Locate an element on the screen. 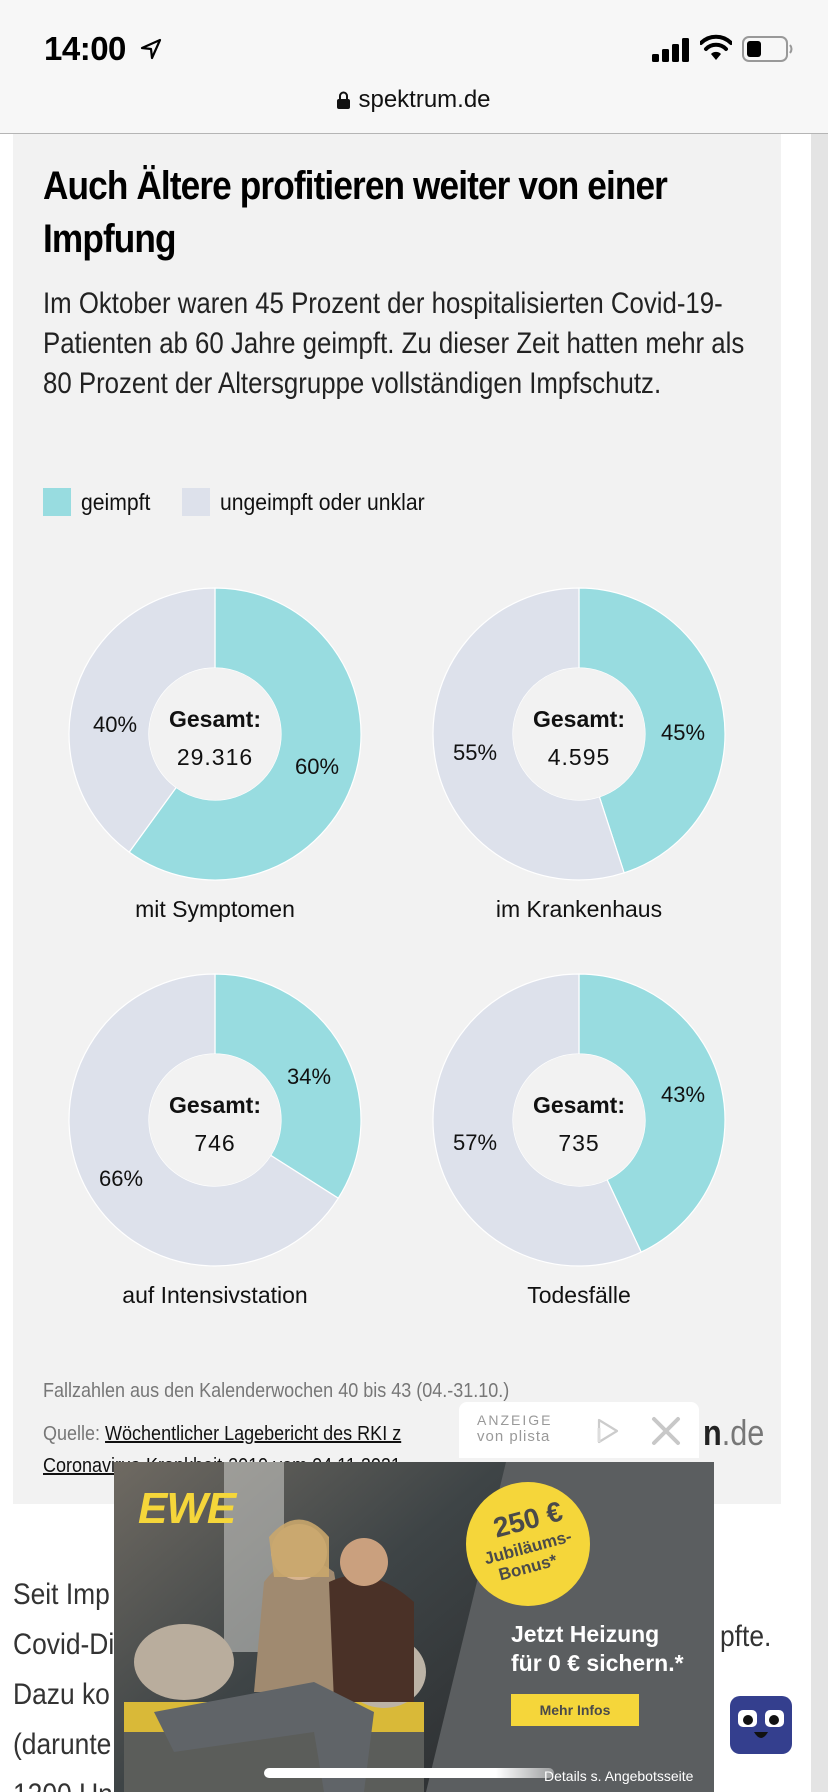 The height and width of the screenshot is (1792, 828). cellular-signal-icon is located at coordinates (670, 50).